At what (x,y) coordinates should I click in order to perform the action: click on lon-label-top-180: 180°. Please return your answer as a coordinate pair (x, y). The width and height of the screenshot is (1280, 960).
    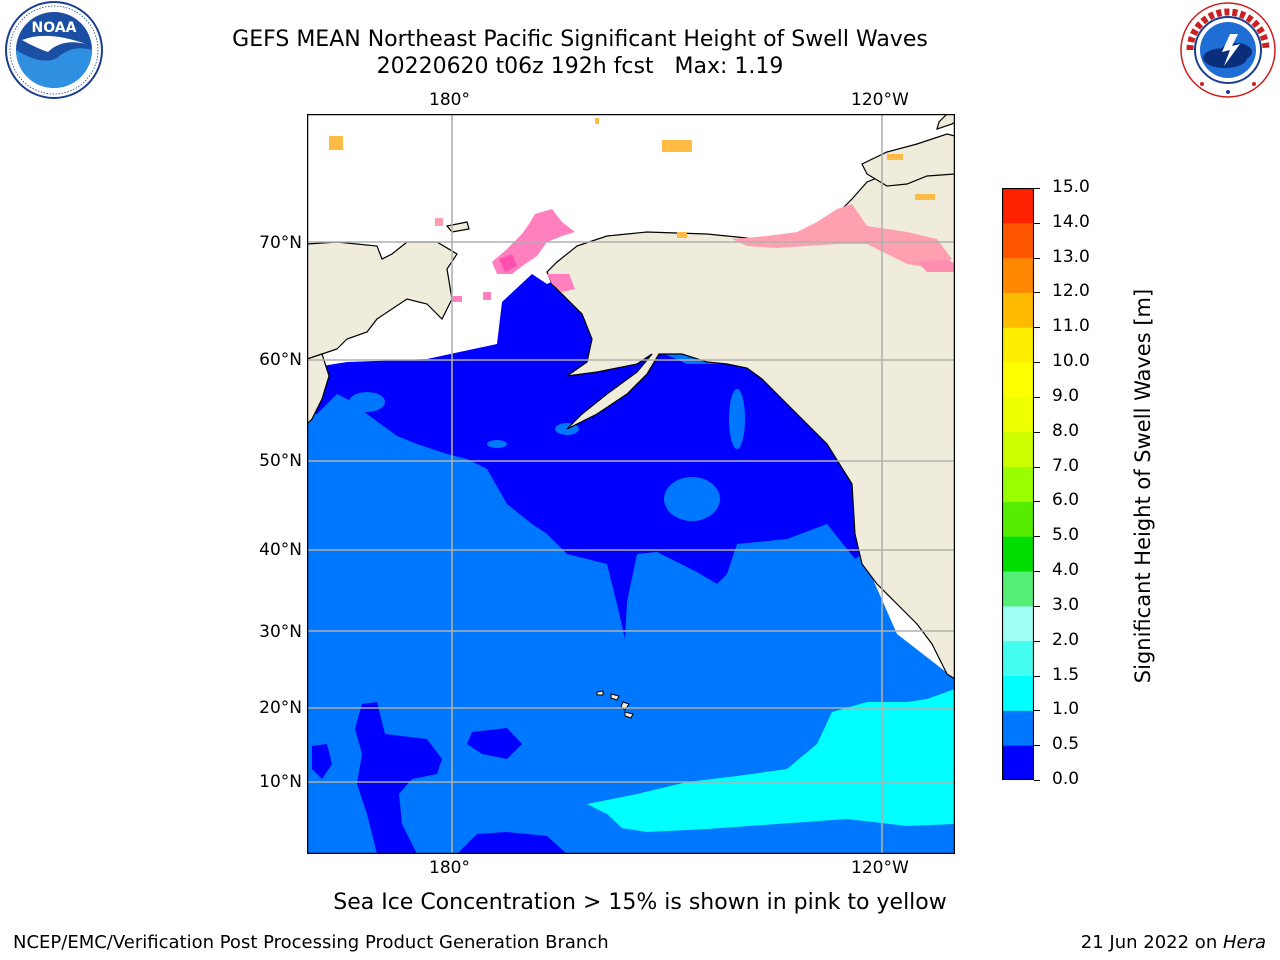
    Looking at the image, I should click on (449, 100).